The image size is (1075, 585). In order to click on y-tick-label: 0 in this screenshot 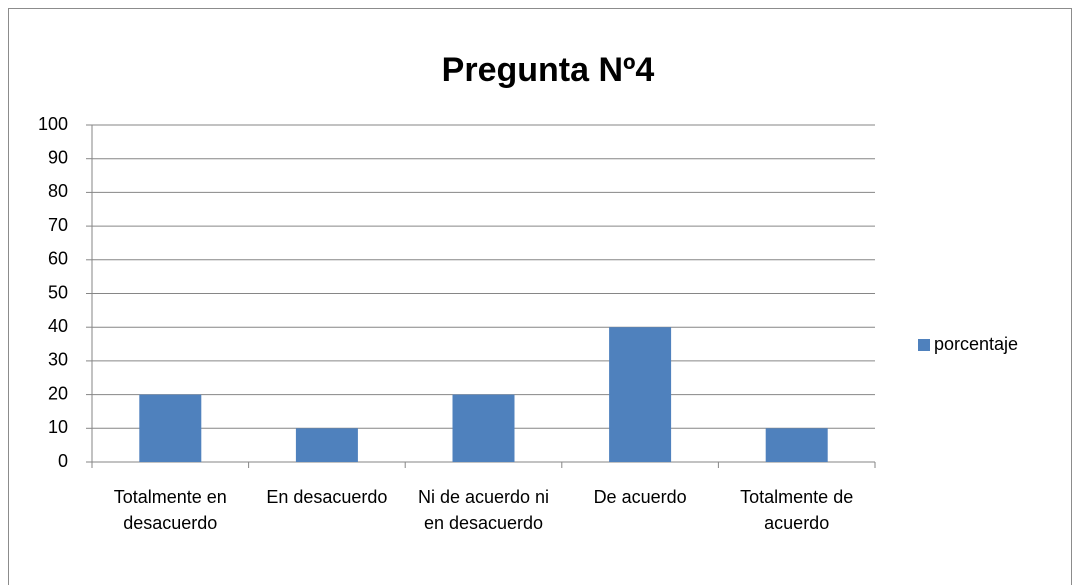, I will do `click(63, 461)`.